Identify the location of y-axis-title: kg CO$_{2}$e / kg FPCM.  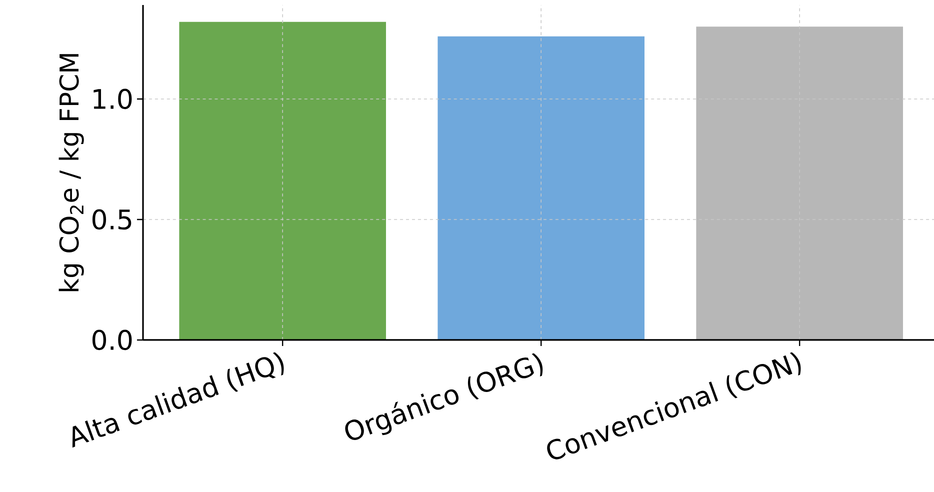
(71, 173).